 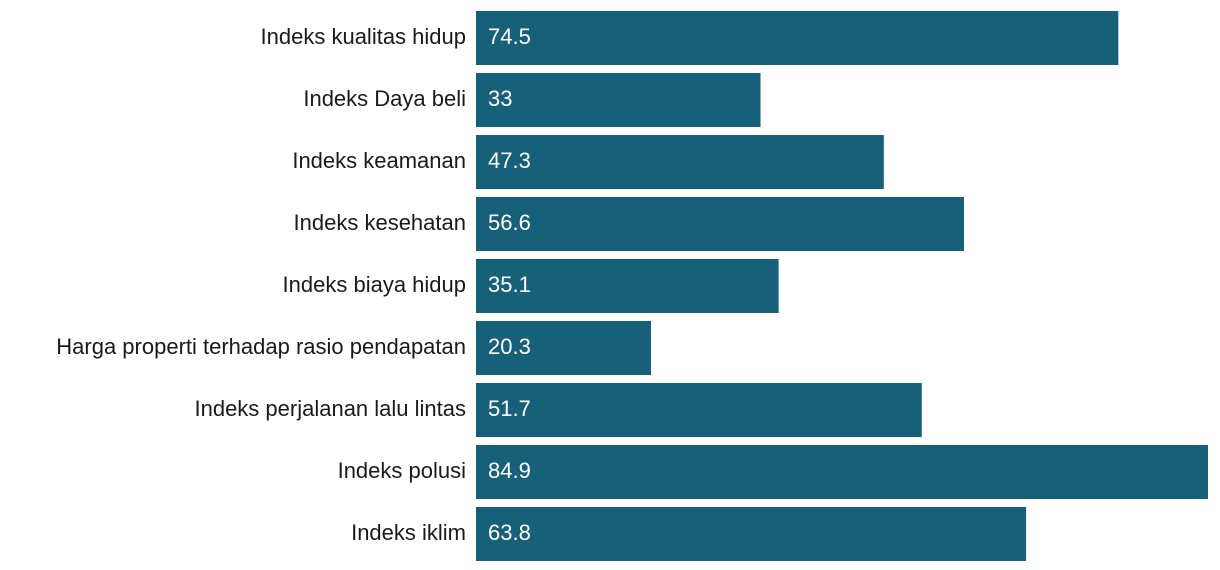 I want to click on value-label: 63.8, so click(x=509, y=532).